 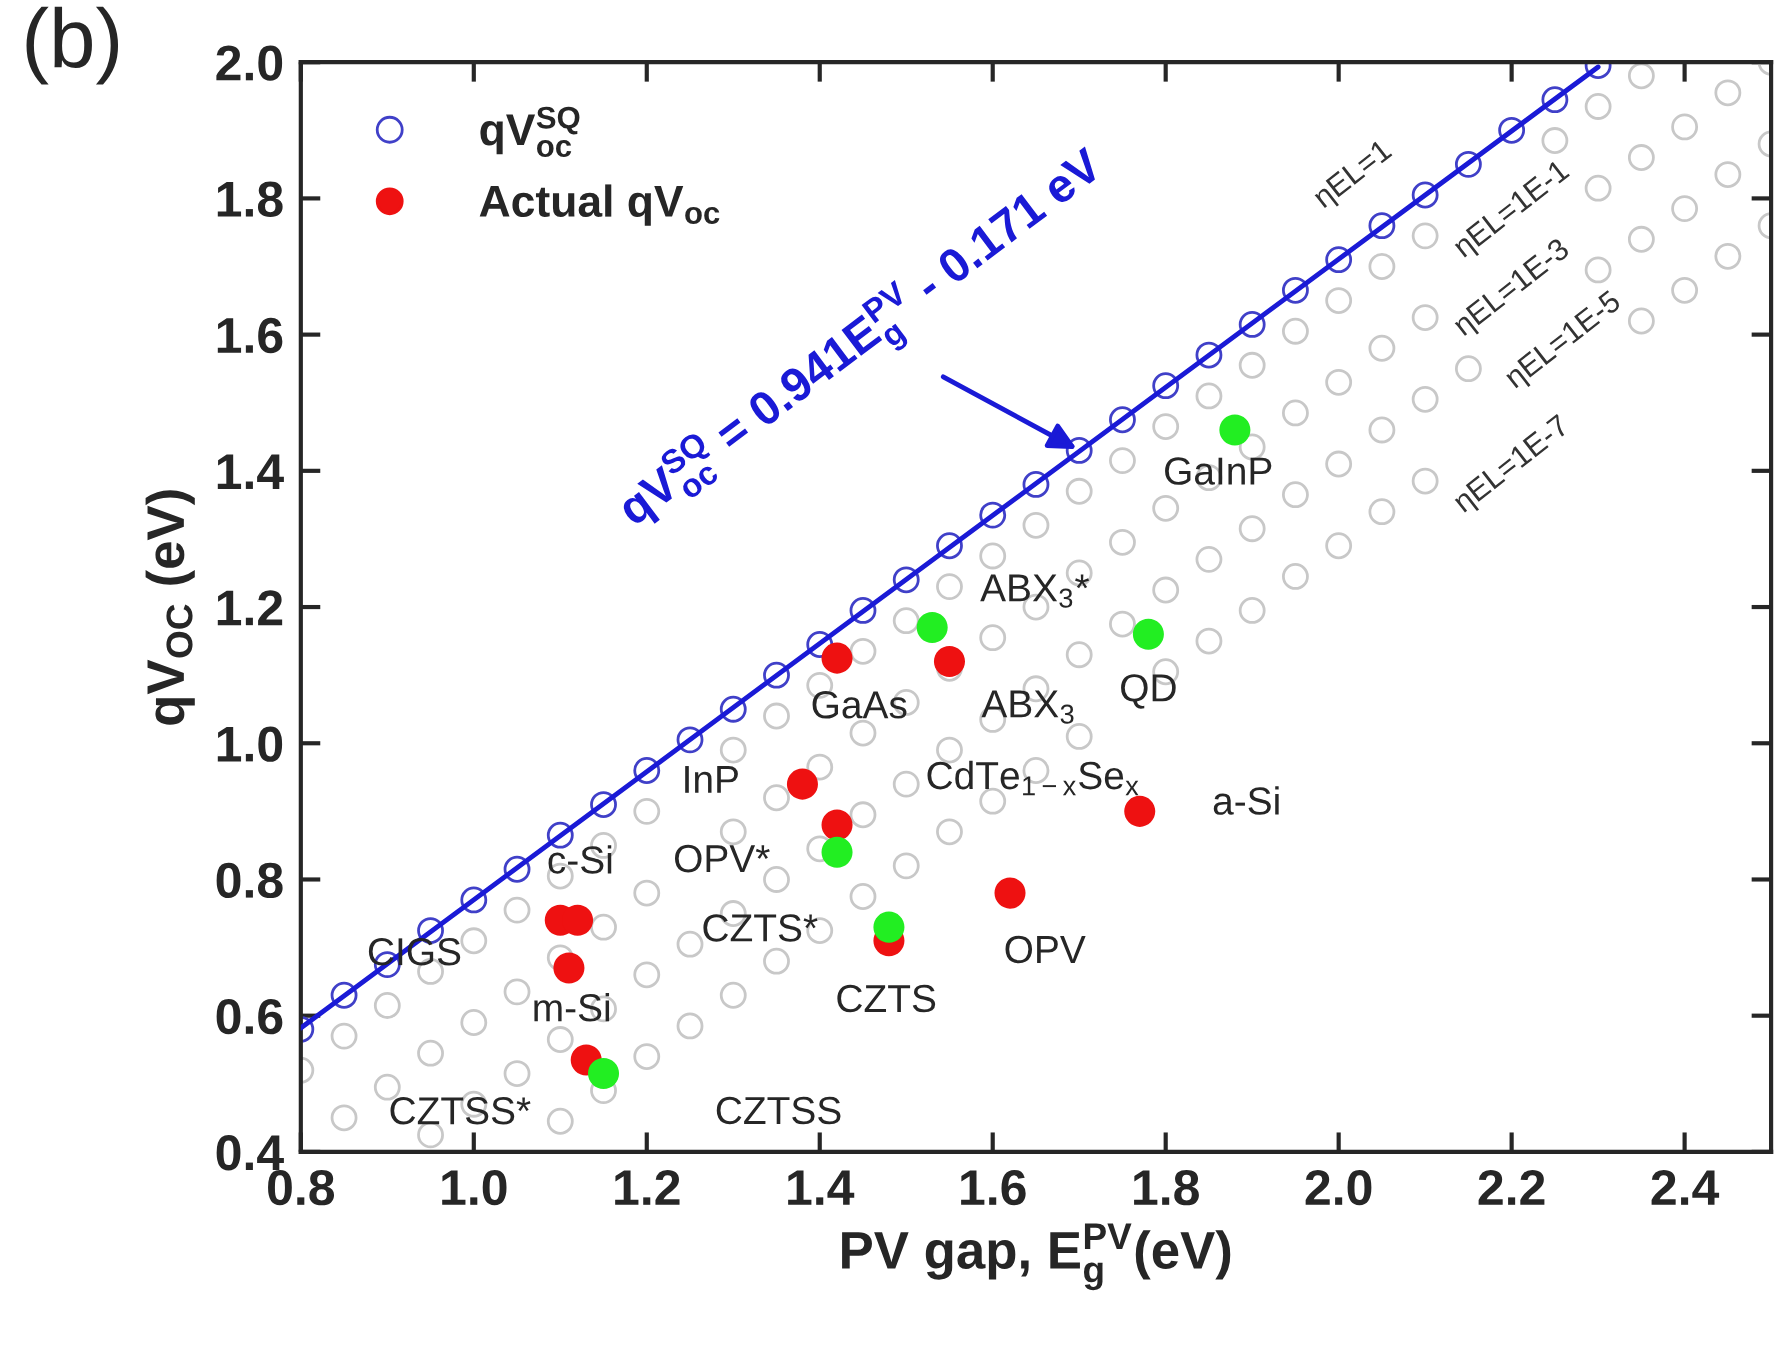 What do you see at coordinates (250, 1153) in the screenshot?
I see `y-tick-label: 0.4` at bounding box center [250, 1153].